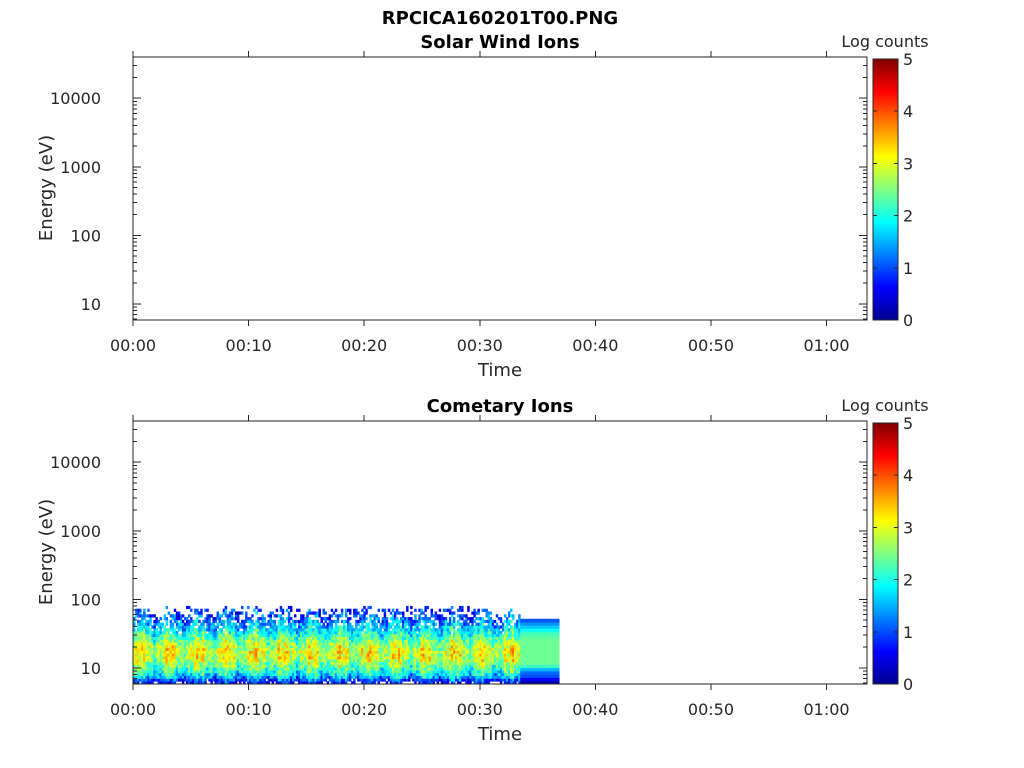 This screenshot has height=768, width=1024. Describe the element at coordinates (908, 320) in the screenshot. I see `colorbar-tick-label: 0` at that location.